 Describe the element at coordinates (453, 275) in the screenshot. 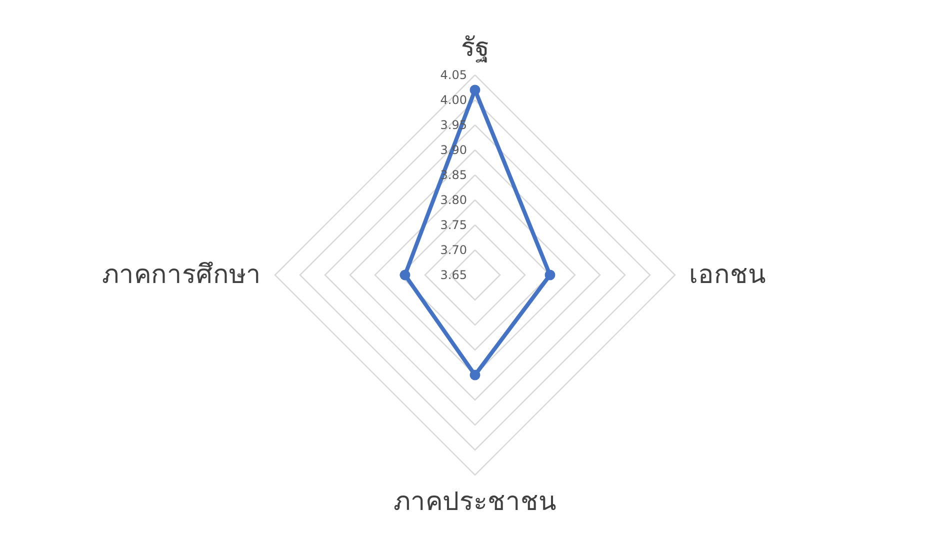

I see `y-tick-label: 3.65` at that location.